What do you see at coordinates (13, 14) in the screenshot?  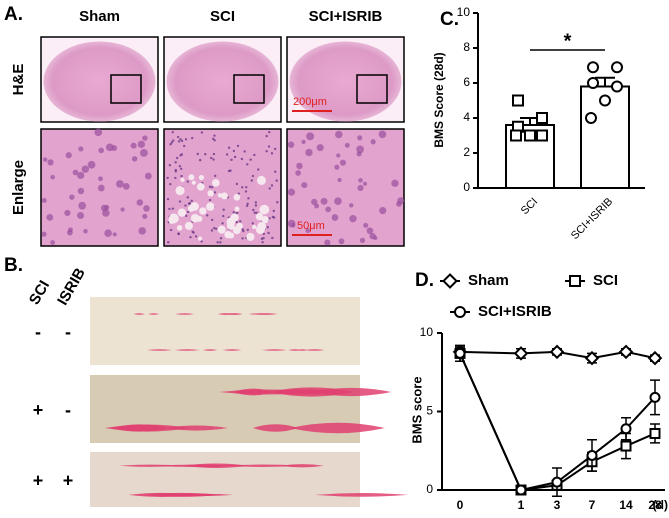 I see `panel-label: A.` at bounding box center [13, 14].